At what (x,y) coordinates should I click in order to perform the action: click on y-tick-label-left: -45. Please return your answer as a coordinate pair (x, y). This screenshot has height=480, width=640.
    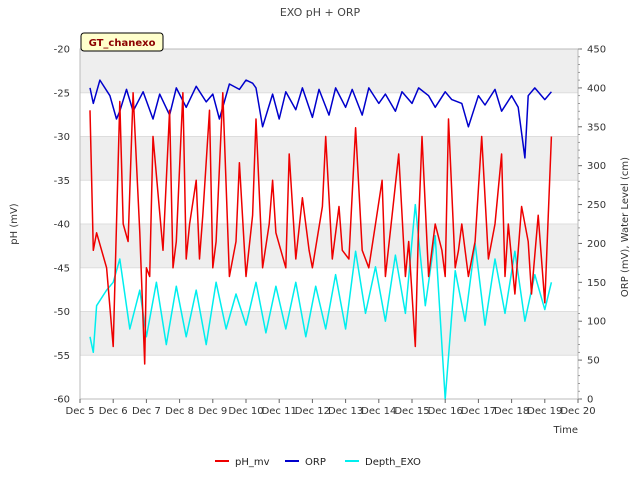
    Looking at the image, I should click on (62, 268).